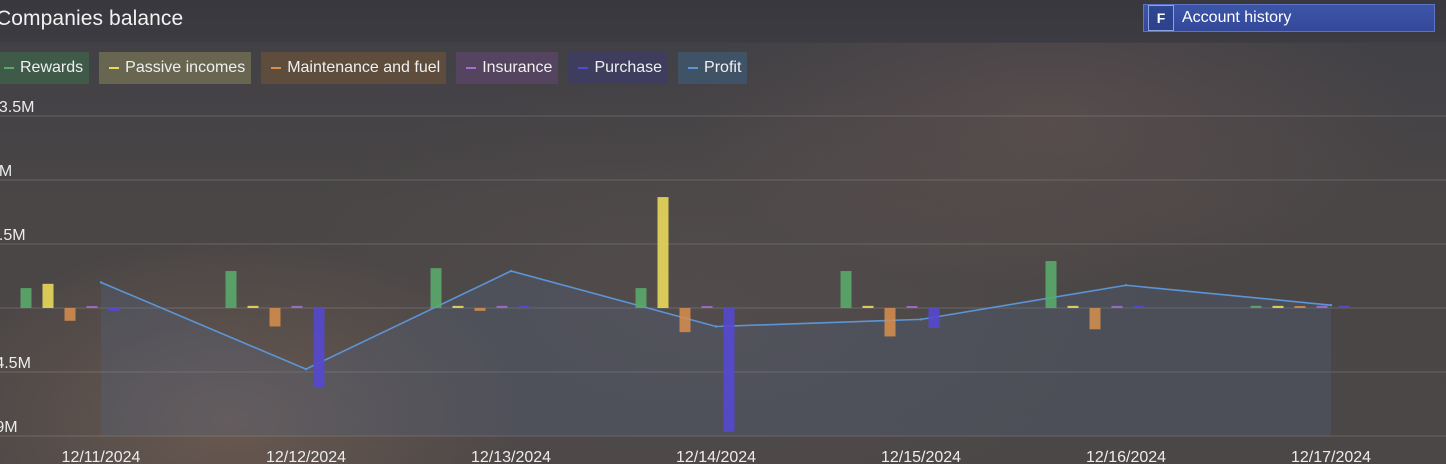 The width and height of the screenshot is (1446, 464). I want to click on legend-label: Rewards, so click(52, 67).